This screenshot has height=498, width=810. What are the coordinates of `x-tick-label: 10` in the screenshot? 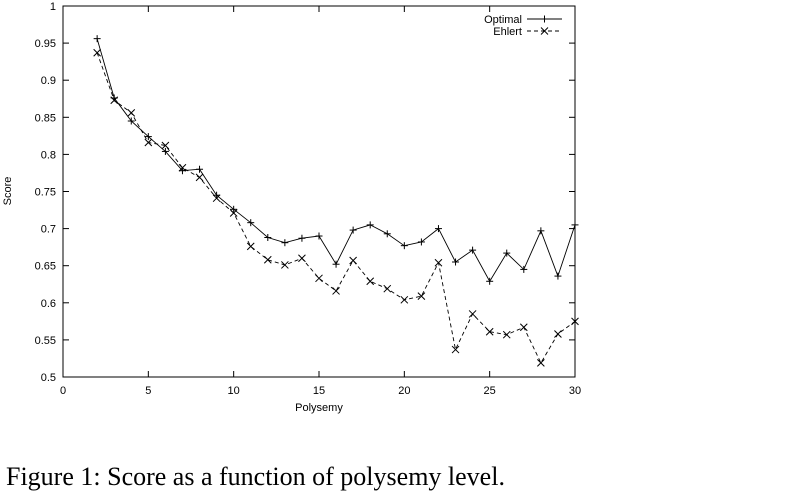 It's located at (234, 391).